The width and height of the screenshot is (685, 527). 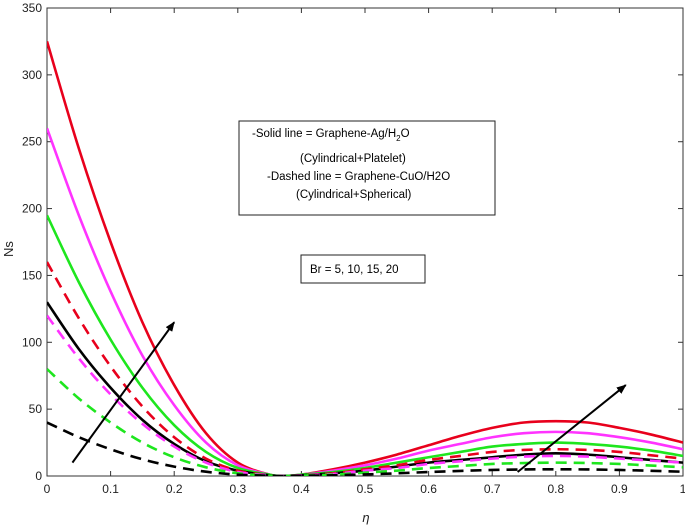 I want to click on solid-line-label: -Solid line = Graphene-Ag/H2O, so click(x=331, y=135).